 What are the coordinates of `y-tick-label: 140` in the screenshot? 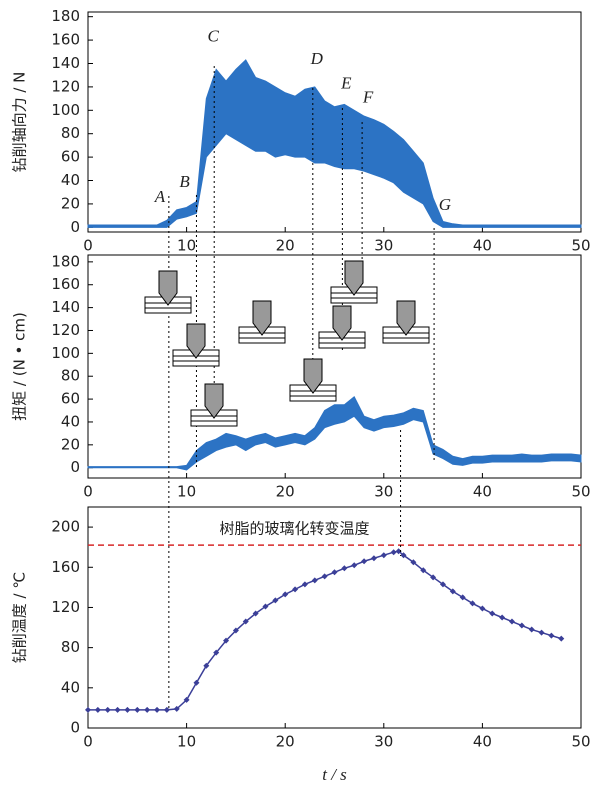 It's located at (65, 307).